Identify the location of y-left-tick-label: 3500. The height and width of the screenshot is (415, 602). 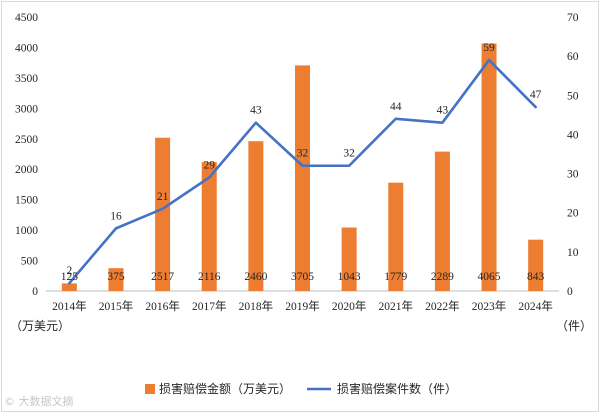
(26, 79).